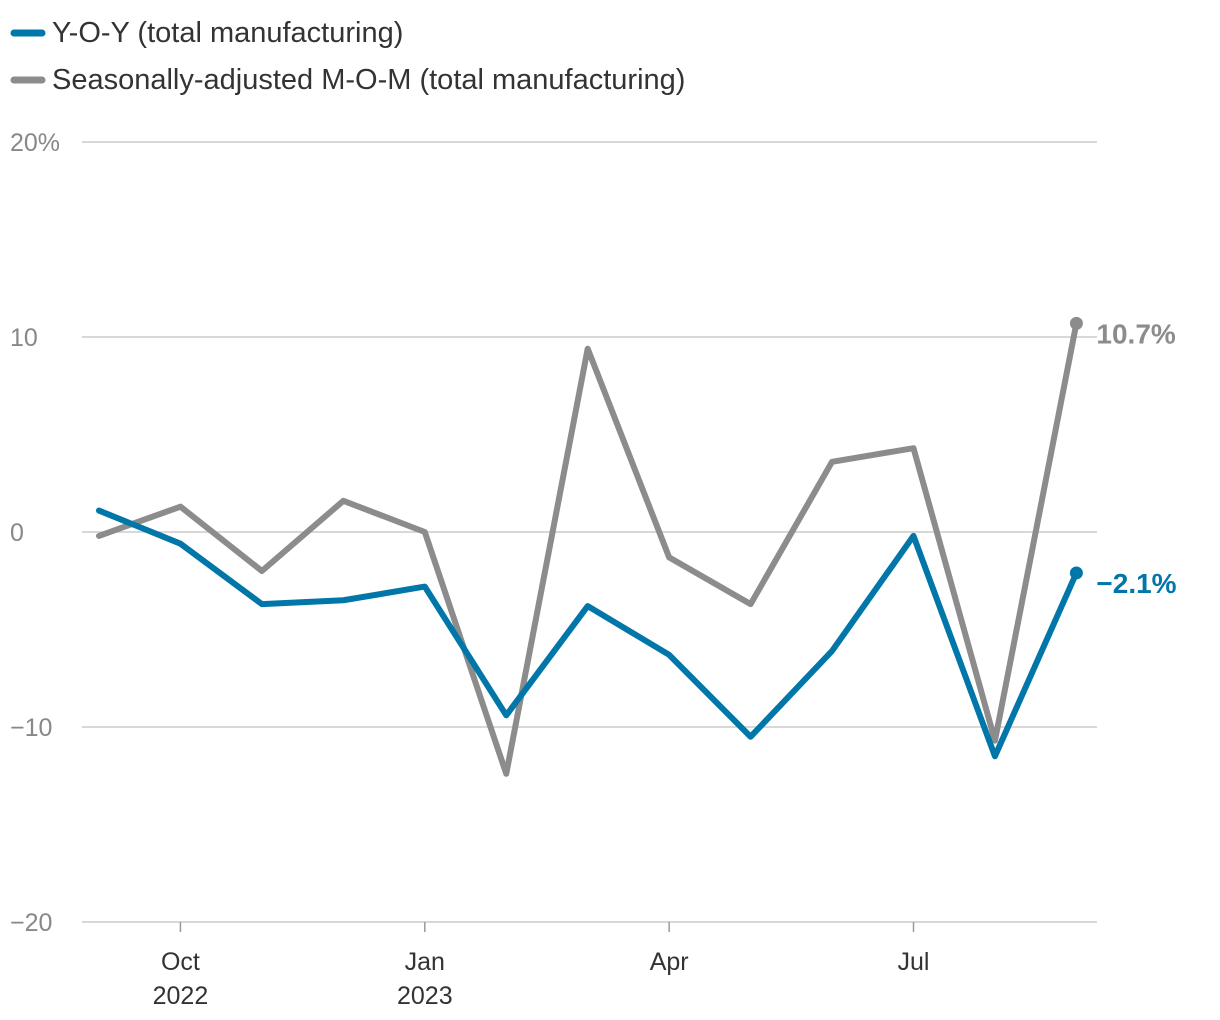  I want to click on end-label-mom: 10.7%, so click(1135, 333).